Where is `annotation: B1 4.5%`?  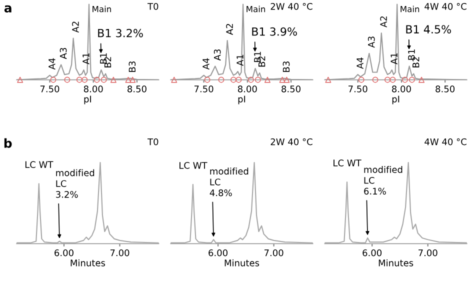
annotation: B1 4.5% is located at coordinates (428, 29).